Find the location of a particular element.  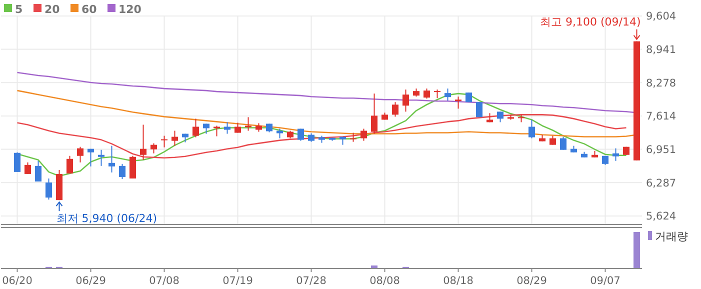

x-tick-label: 09/07 is located at coordinates (605, 281).